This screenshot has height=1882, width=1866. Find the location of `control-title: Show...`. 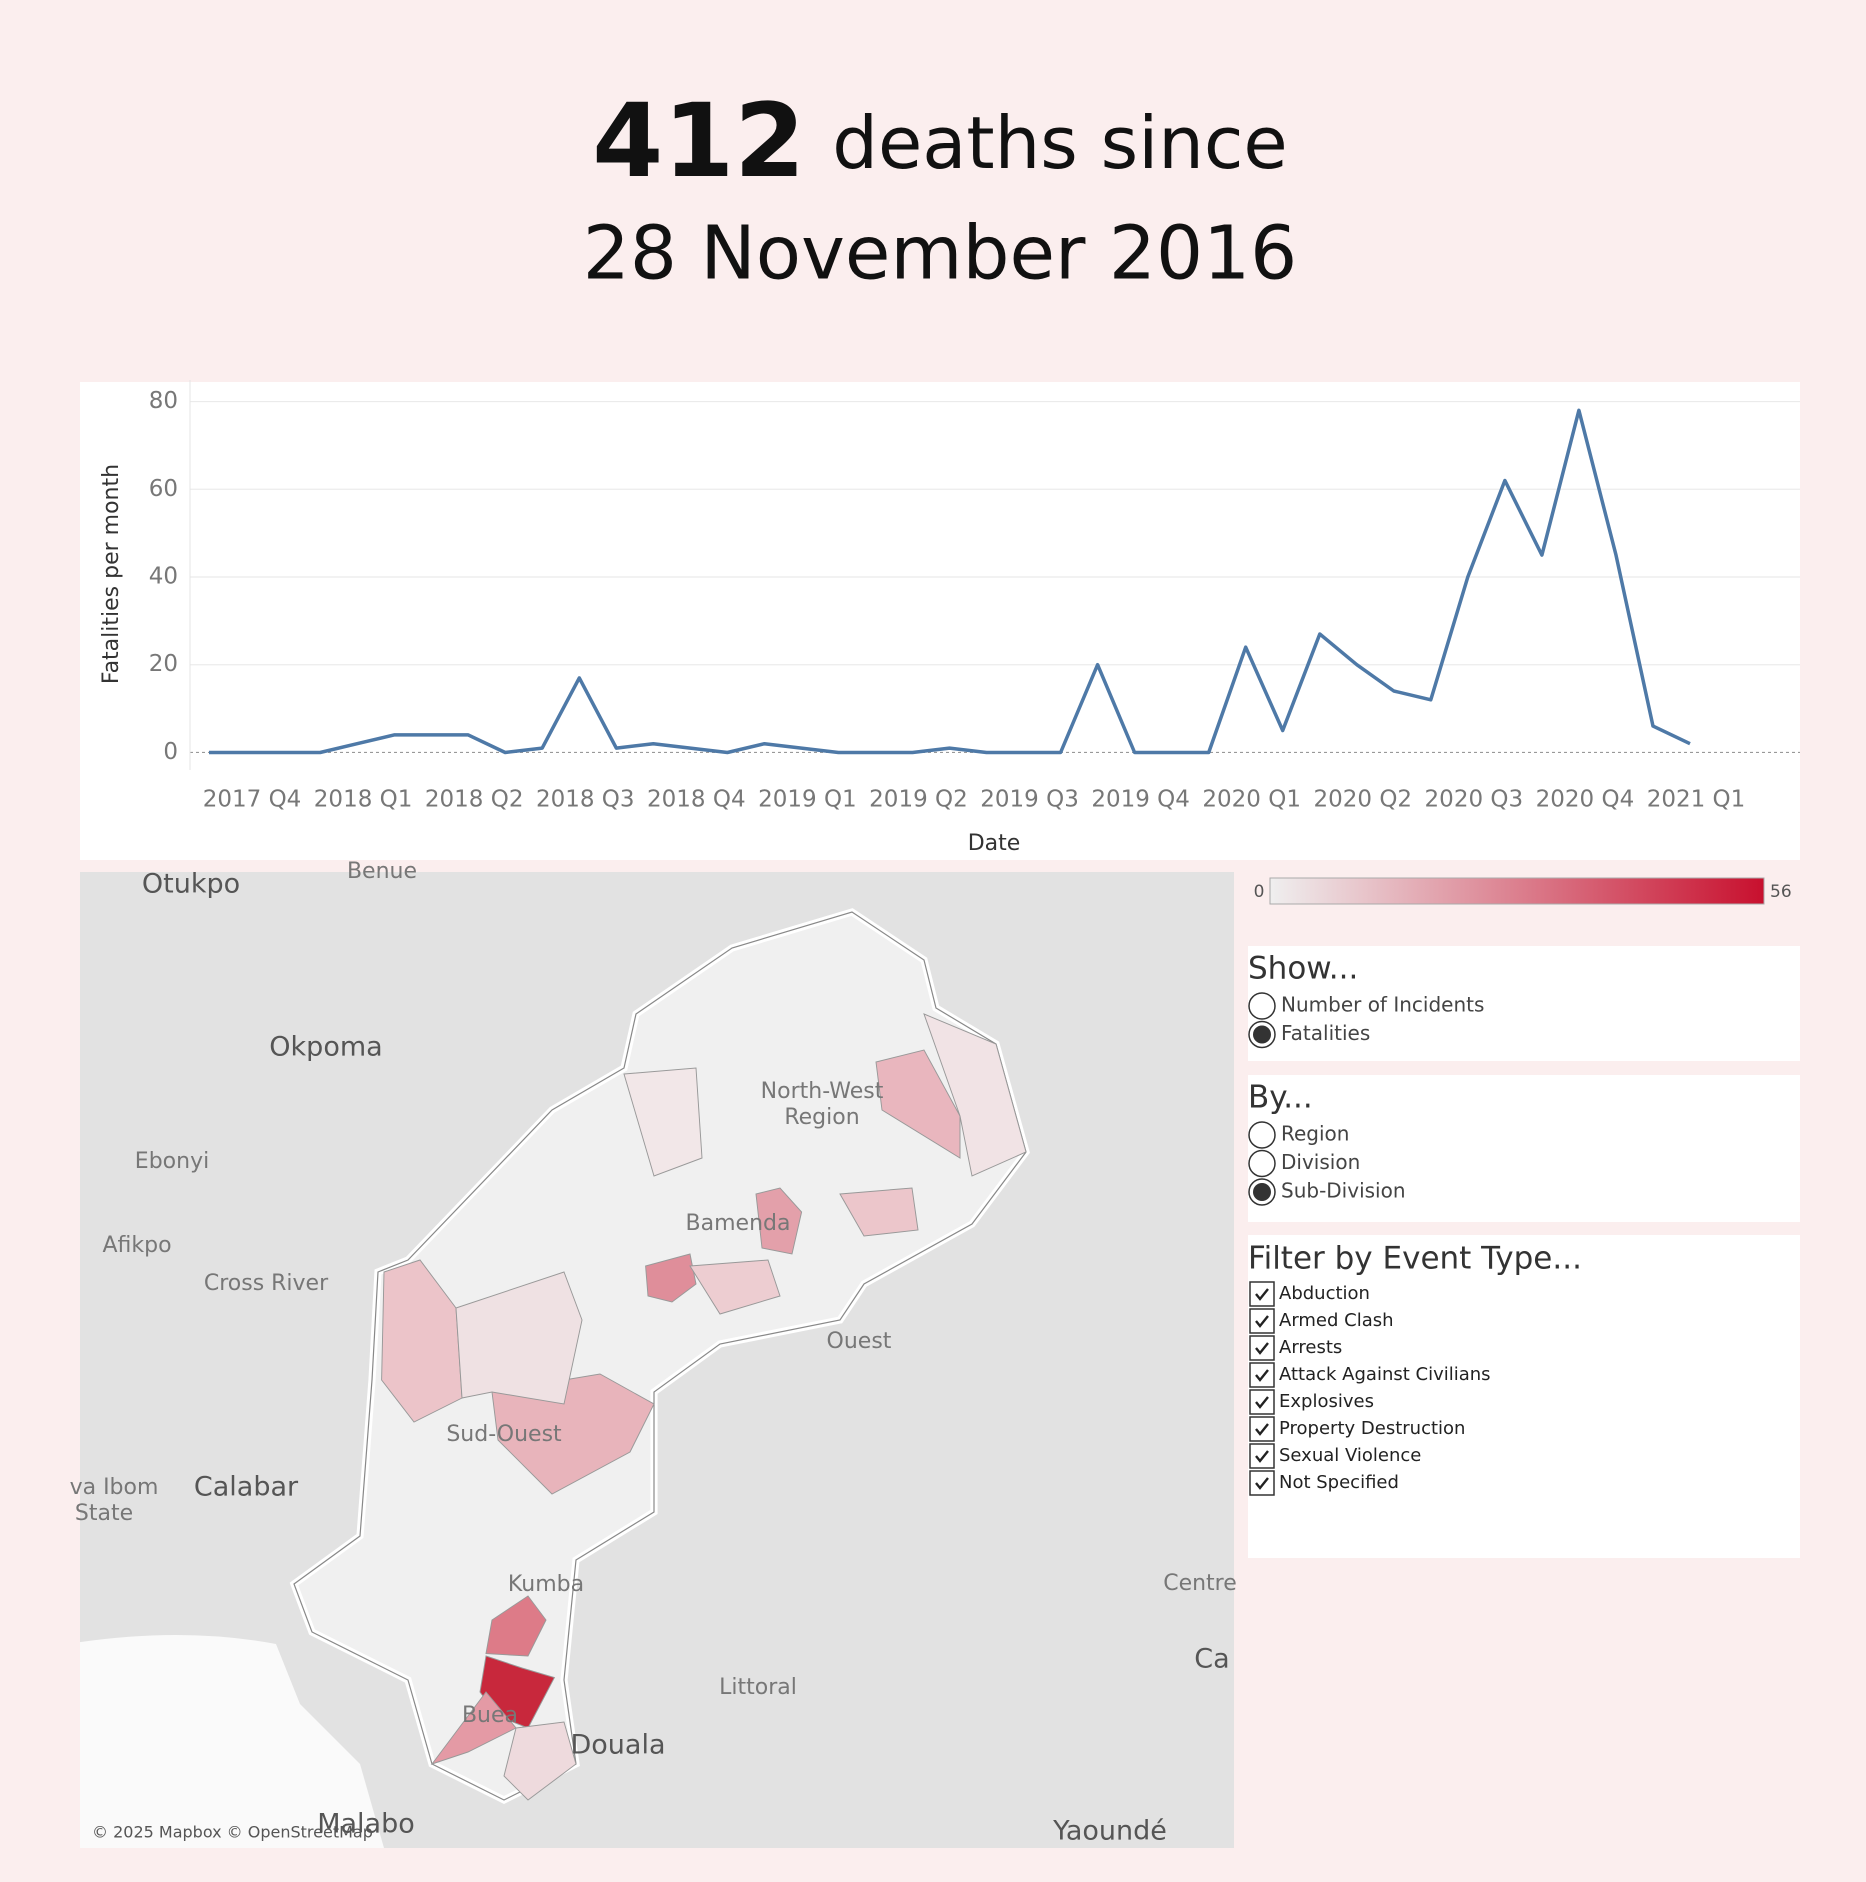

control-title: Show... is located at coordinates (1303, 969).